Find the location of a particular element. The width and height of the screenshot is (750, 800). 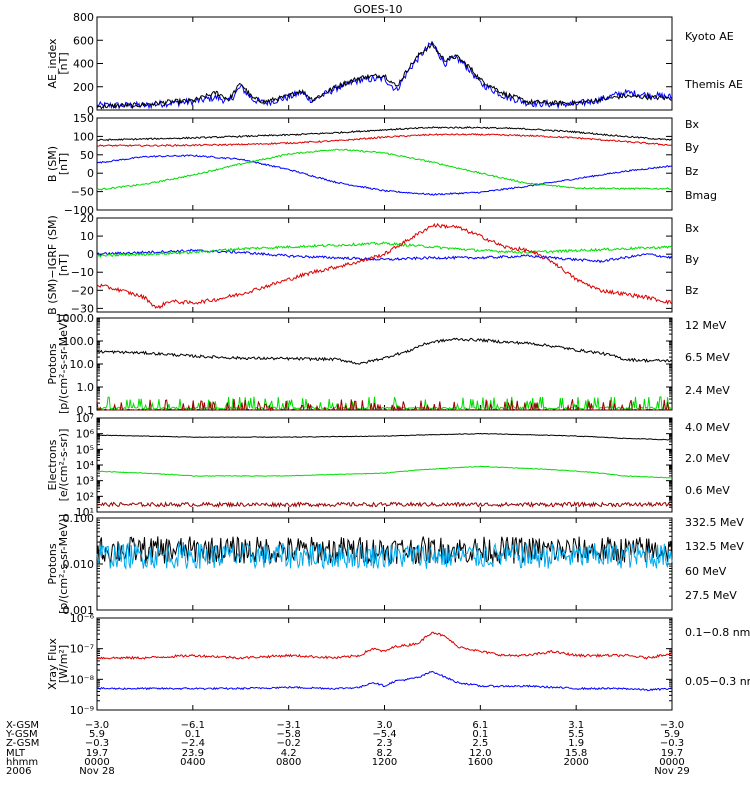

y-tick-label: 10⁻⁹ is located at coordinates (82, 710).